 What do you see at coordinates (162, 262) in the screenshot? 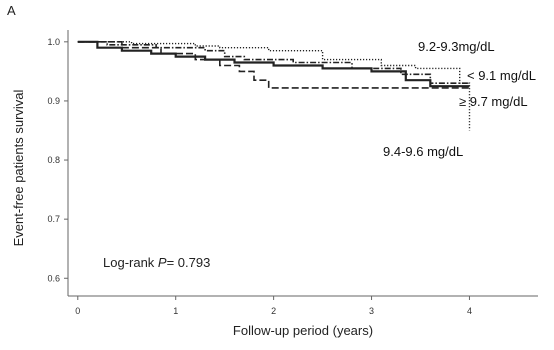
I see `logrank-p: P` at bounding box center [162, 262].